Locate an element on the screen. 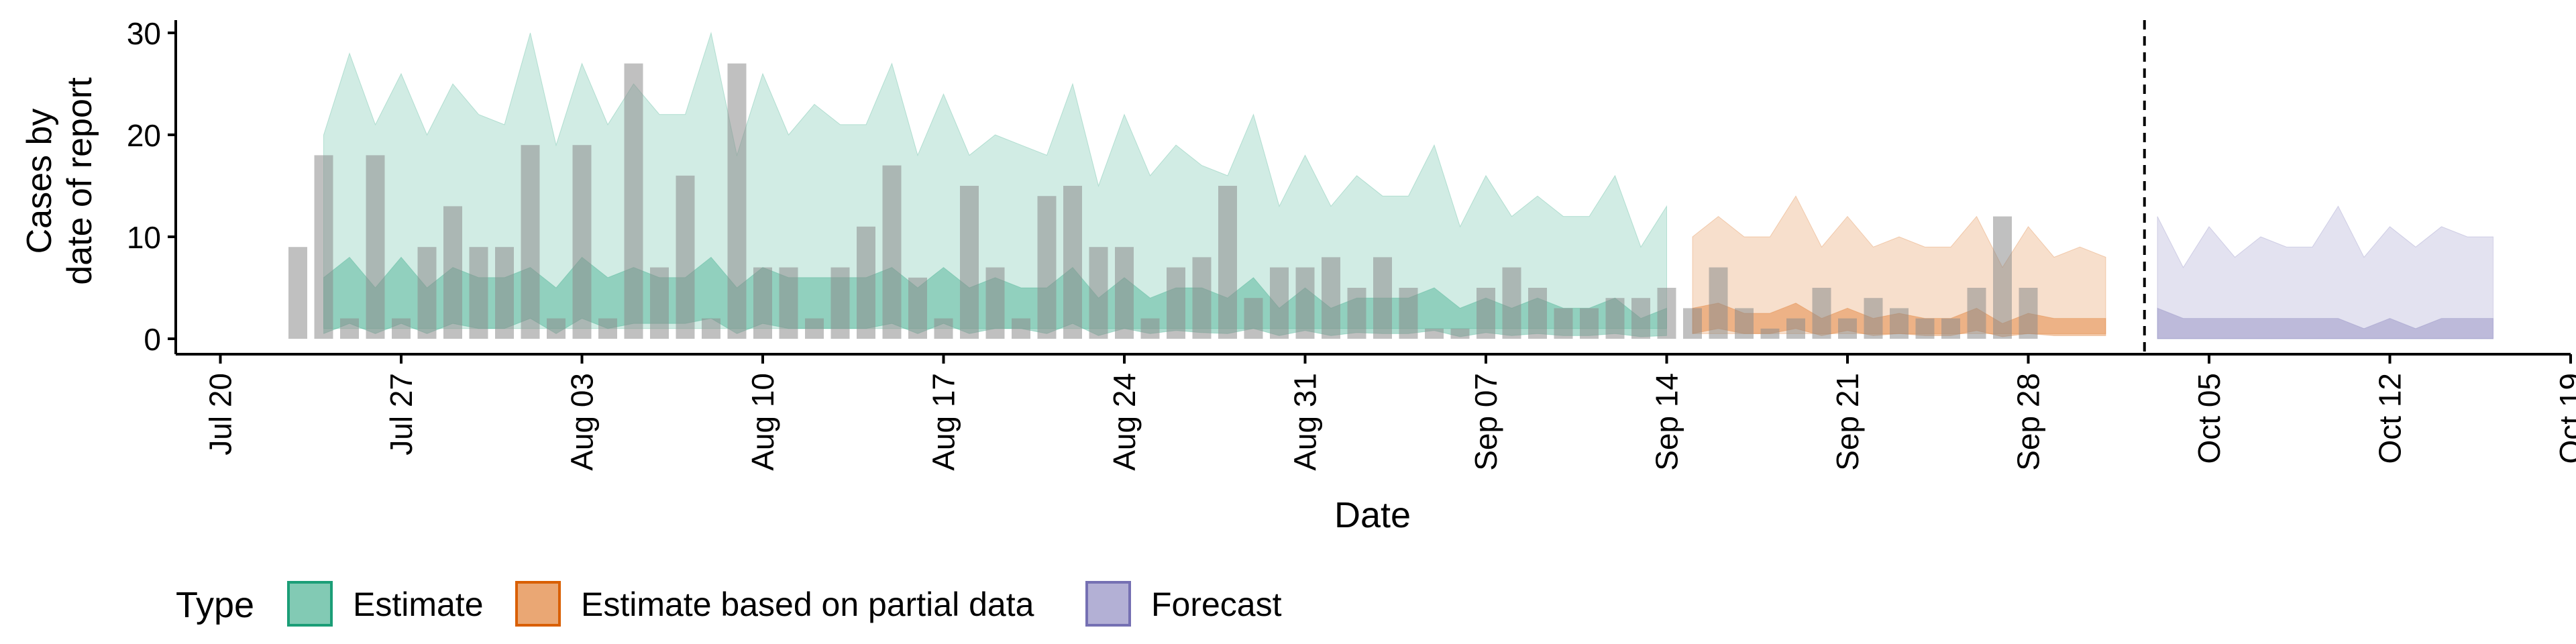 The width and height of the screenshot is (2576, 644). x-tick-label: Sep 07 is located at coordinates (1485, 422).